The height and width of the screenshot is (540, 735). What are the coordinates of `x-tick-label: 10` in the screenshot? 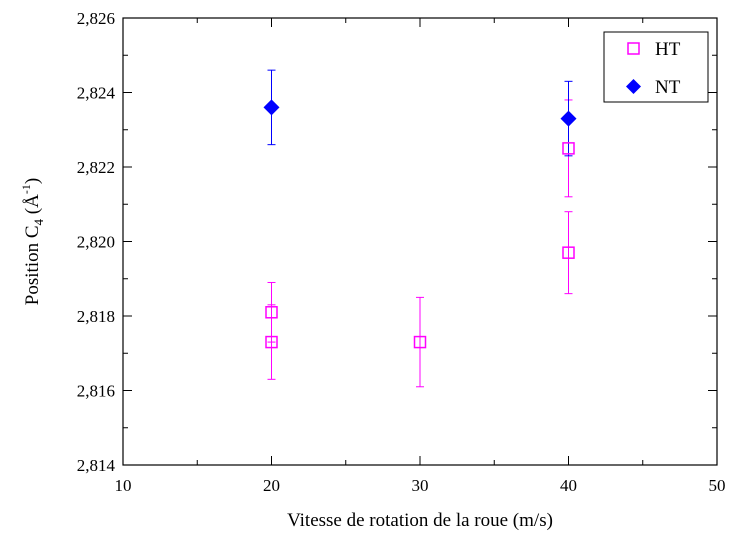 It's located at (123, 485).